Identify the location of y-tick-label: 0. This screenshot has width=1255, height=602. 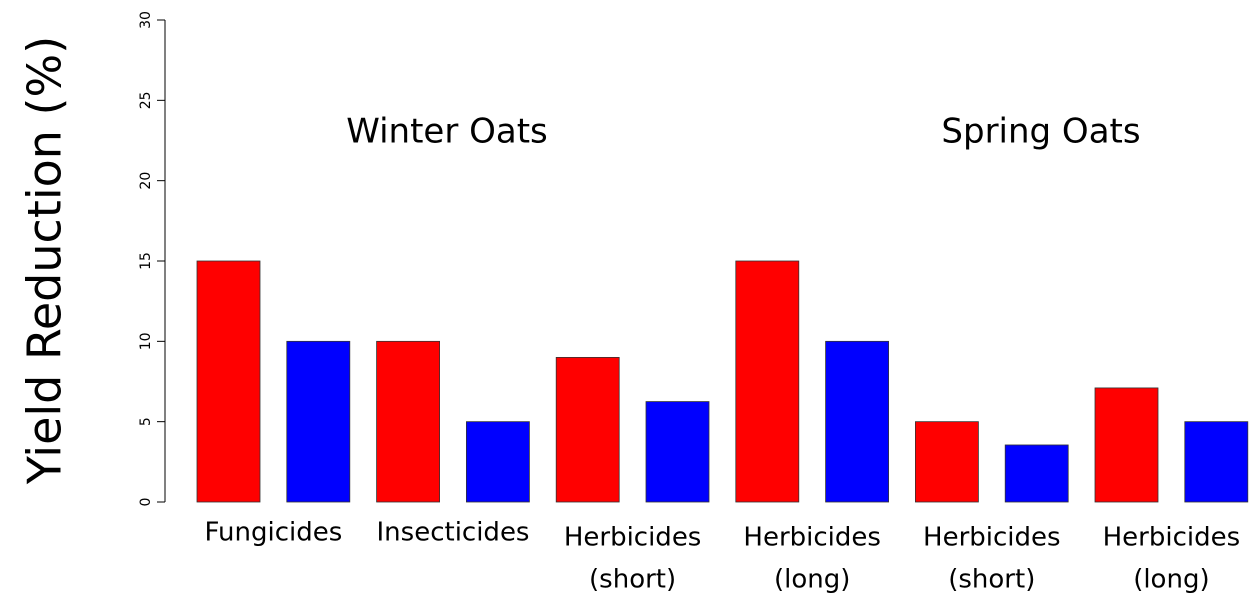
(146, 502).